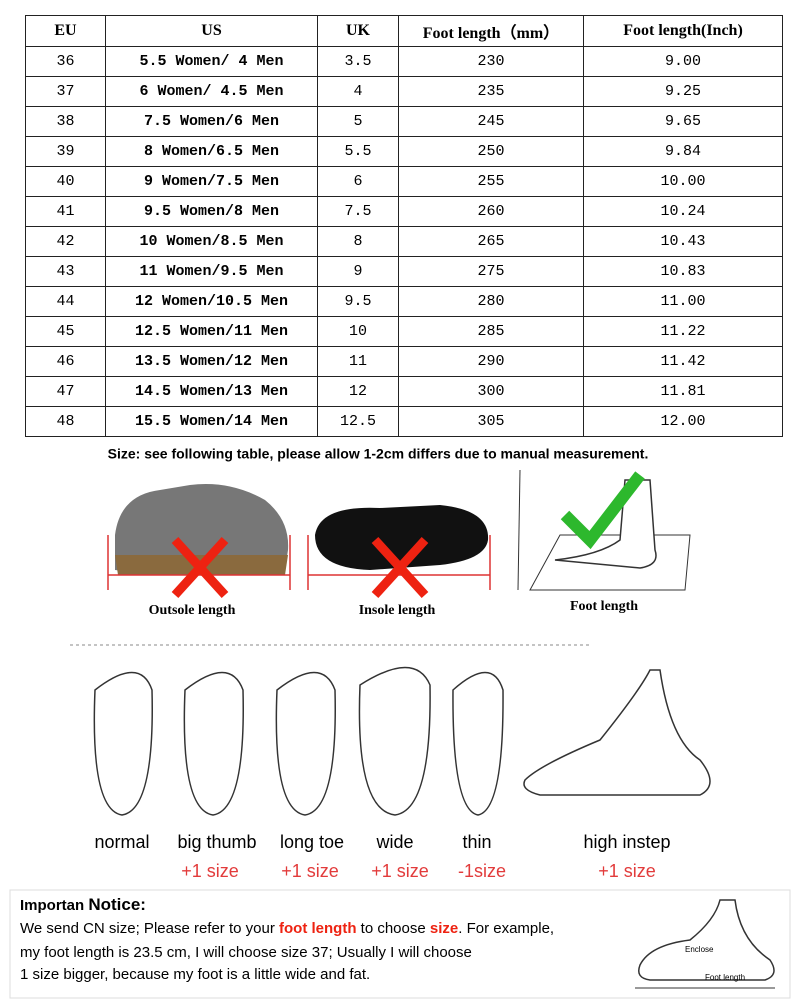 The height and width of the screenshot is (1000, 800). I want to click on table-cell: 48, so click(65, 421).